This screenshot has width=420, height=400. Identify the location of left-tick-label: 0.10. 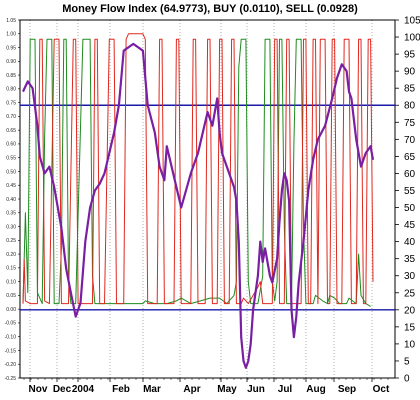
(11, 282).